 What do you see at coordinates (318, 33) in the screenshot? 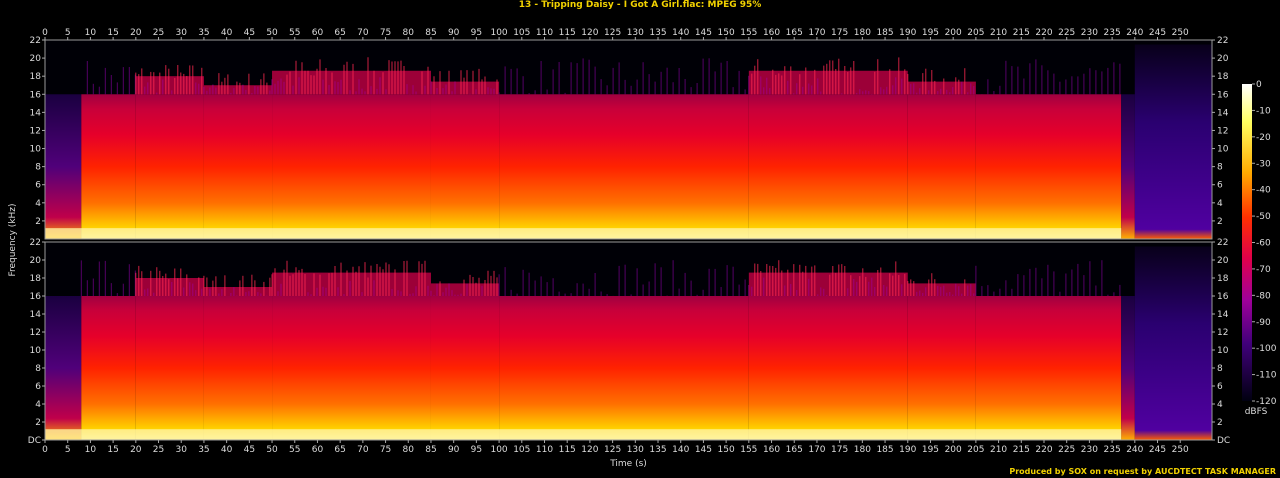
I see `x-tick-label: 60` at bounding box center [318, 33].